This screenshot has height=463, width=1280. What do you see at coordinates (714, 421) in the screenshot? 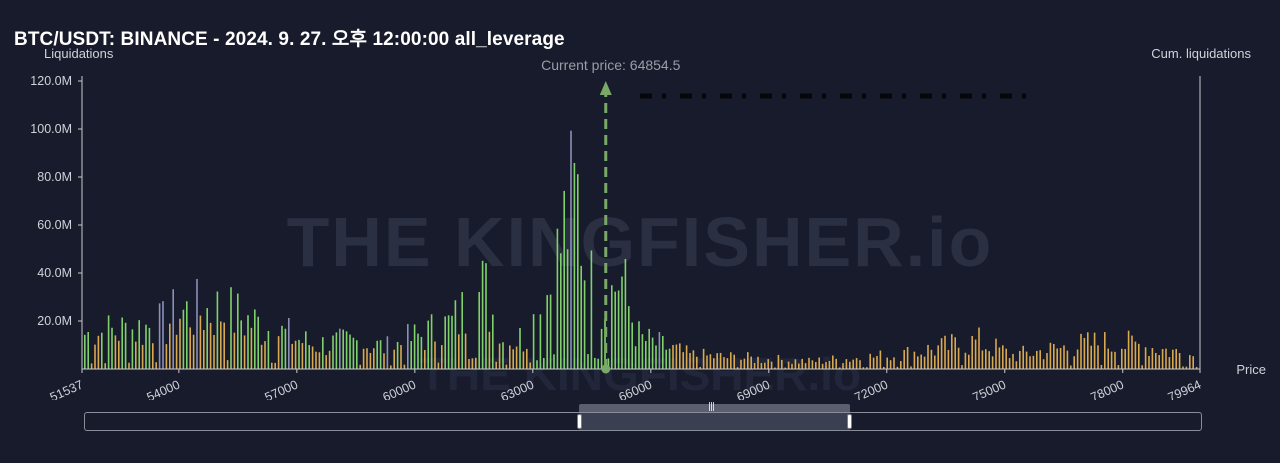
I see `range-scrollbar-window` at bounding box center [714, 421].